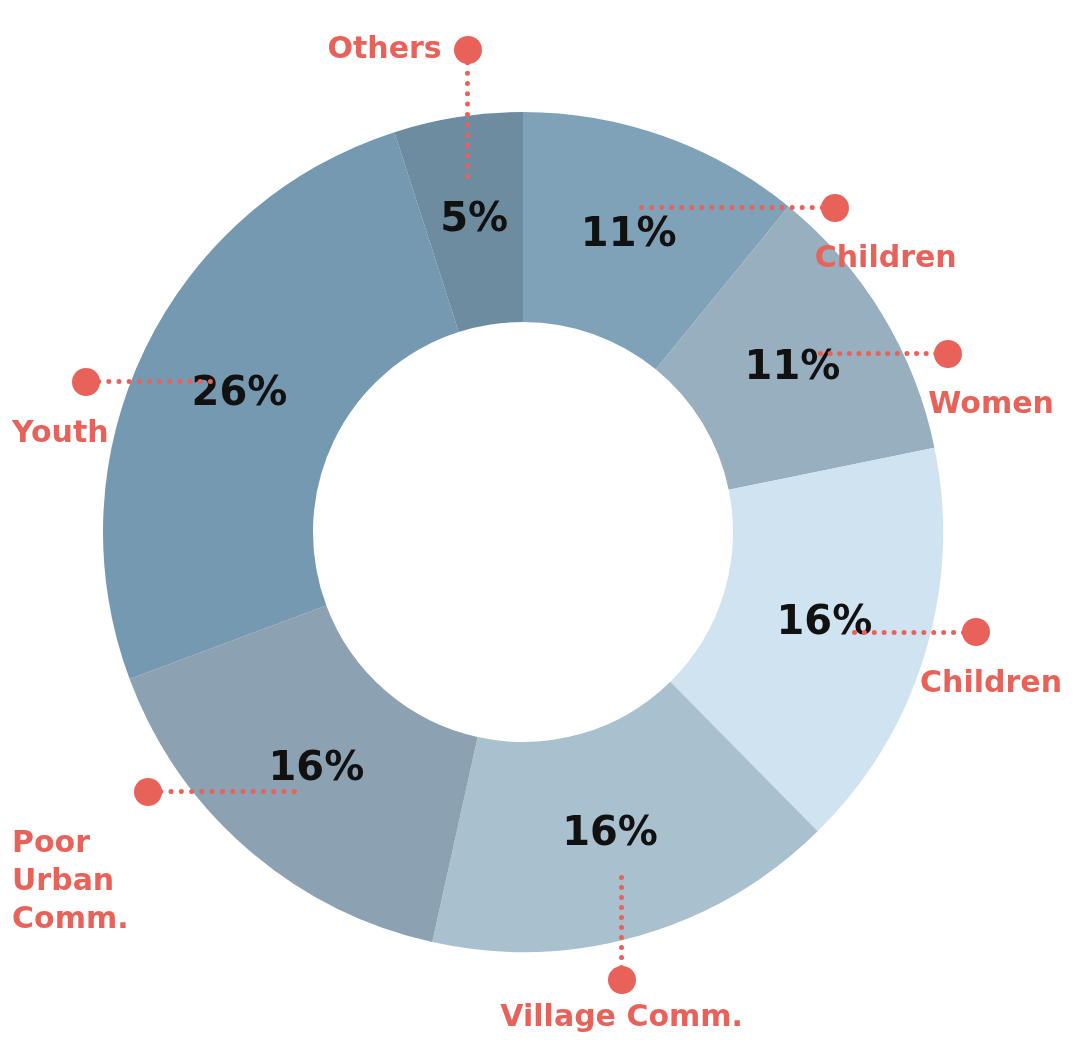 Image resolution: width=1076 pixels, height=1048 pixels. What do you see at coordinates (70, 879) in the screenshot?
I see `slice-label: Poor Urban Comm.` at bounding box center [70, 879].